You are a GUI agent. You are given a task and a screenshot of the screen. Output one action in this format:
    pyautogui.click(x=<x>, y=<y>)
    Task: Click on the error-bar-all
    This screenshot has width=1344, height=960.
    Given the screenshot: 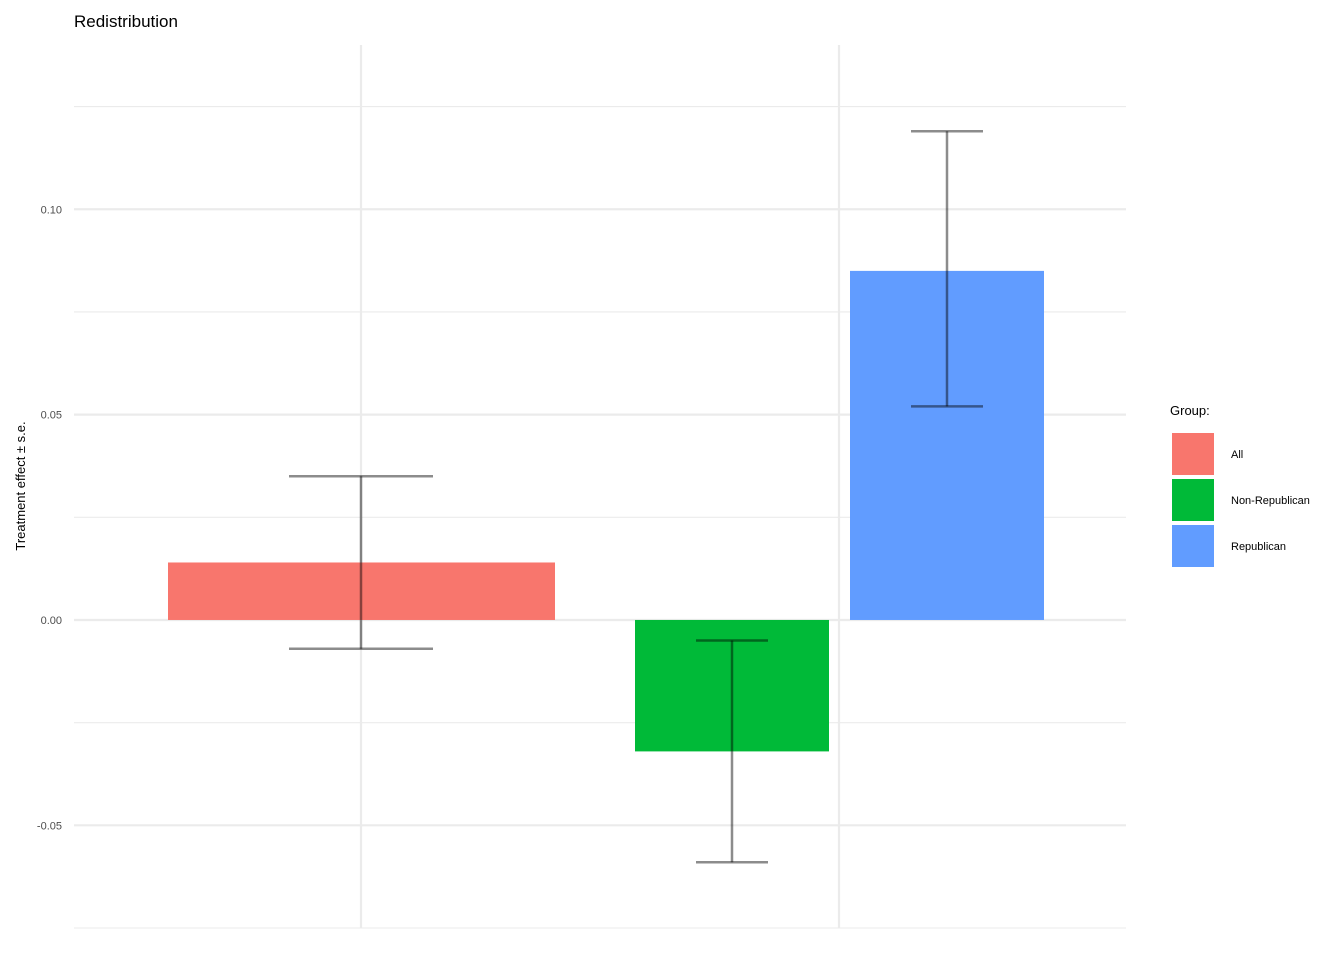 What is the action you would take?
    pyautogui.click(x=361, y=562)
    